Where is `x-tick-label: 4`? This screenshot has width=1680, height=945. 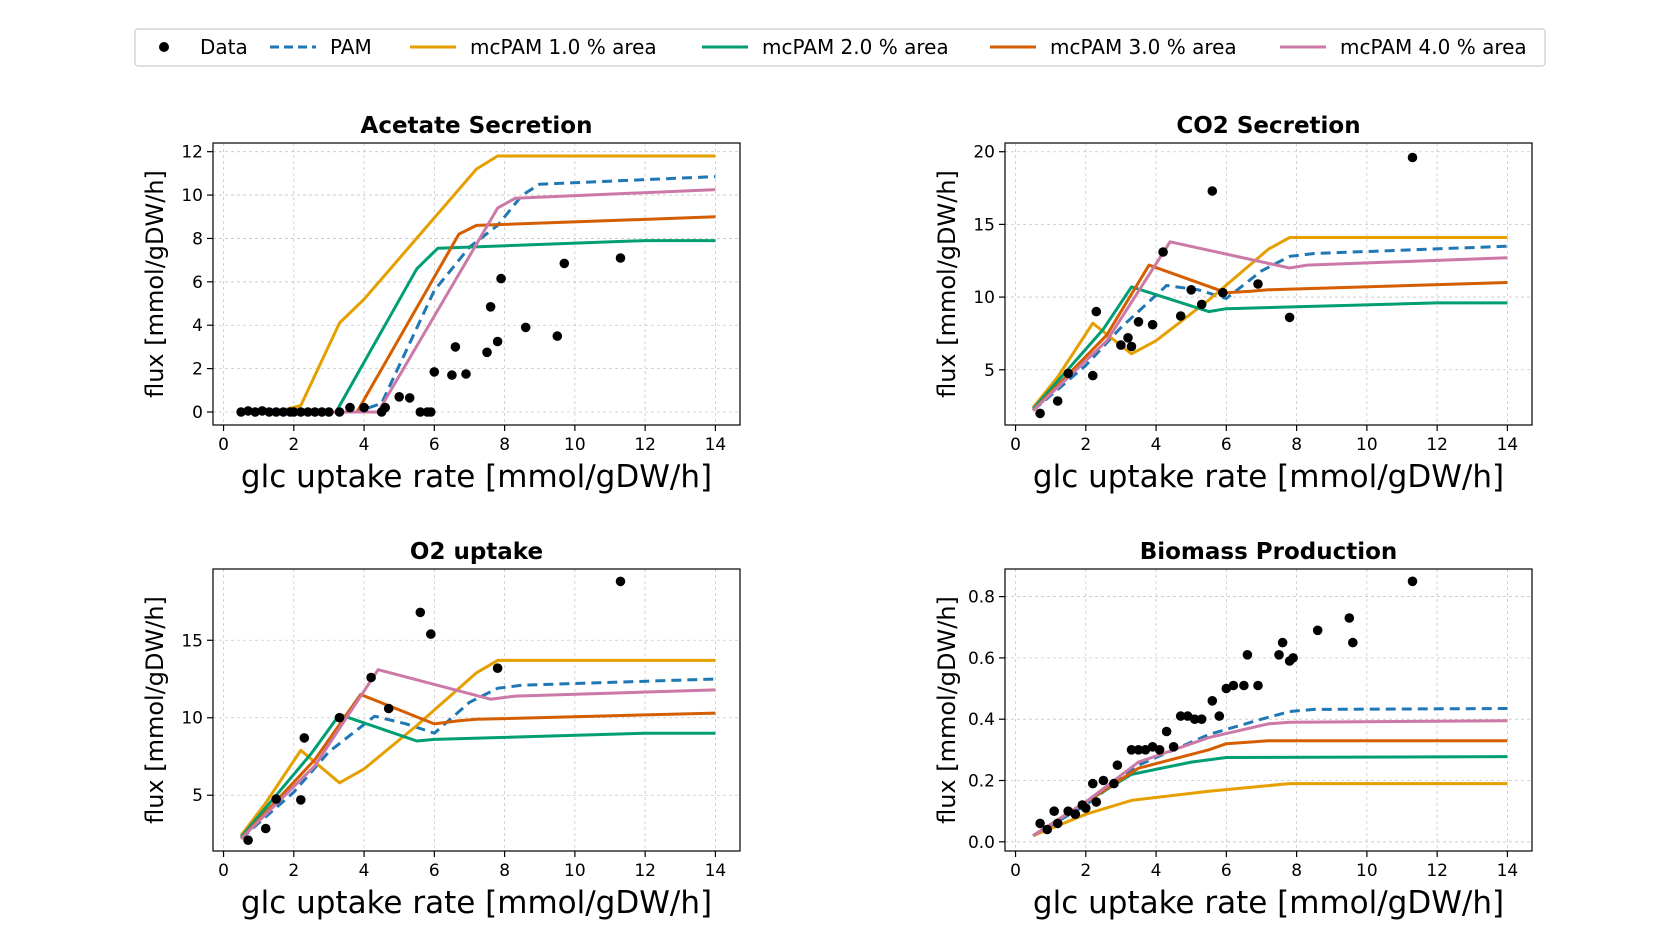 x-tick-label: 4 is located at coordinates (364, 445).